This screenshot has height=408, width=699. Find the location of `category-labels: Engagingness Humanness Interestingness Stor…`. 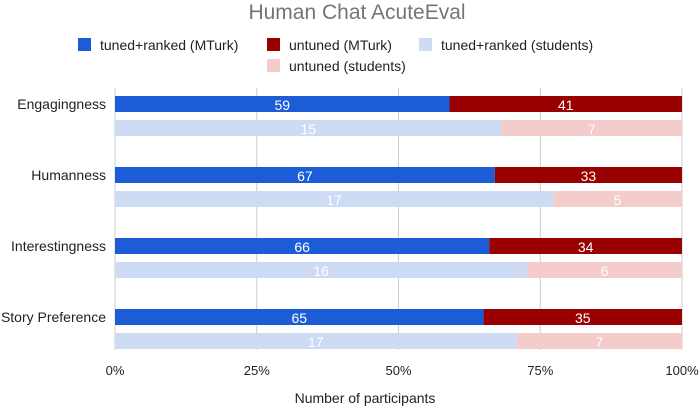

category-labels: Engagingness Humanness Interestingness Stor… is located at coordinates (53, 210).